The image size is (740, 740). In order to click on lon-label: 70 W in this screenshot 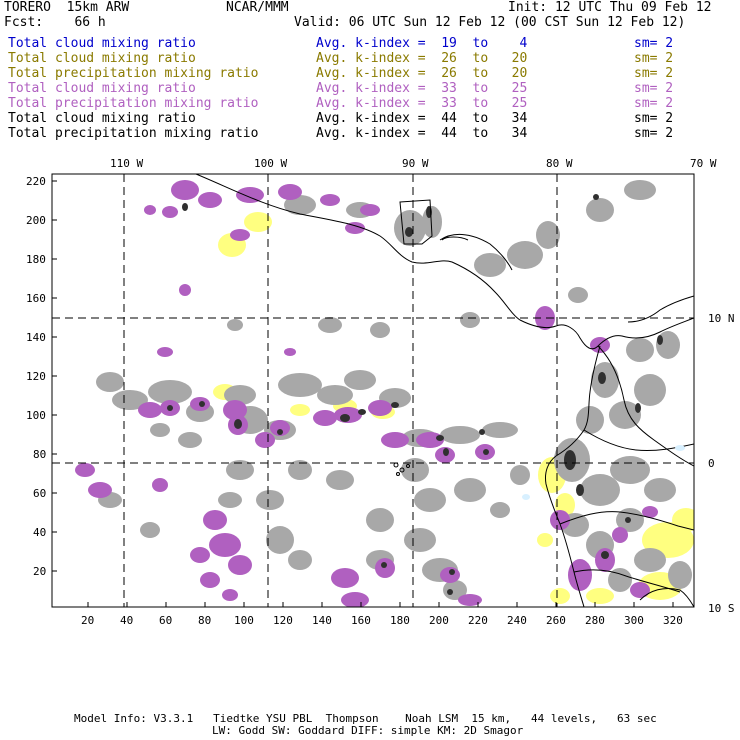, I will do `click(703, 163)`.